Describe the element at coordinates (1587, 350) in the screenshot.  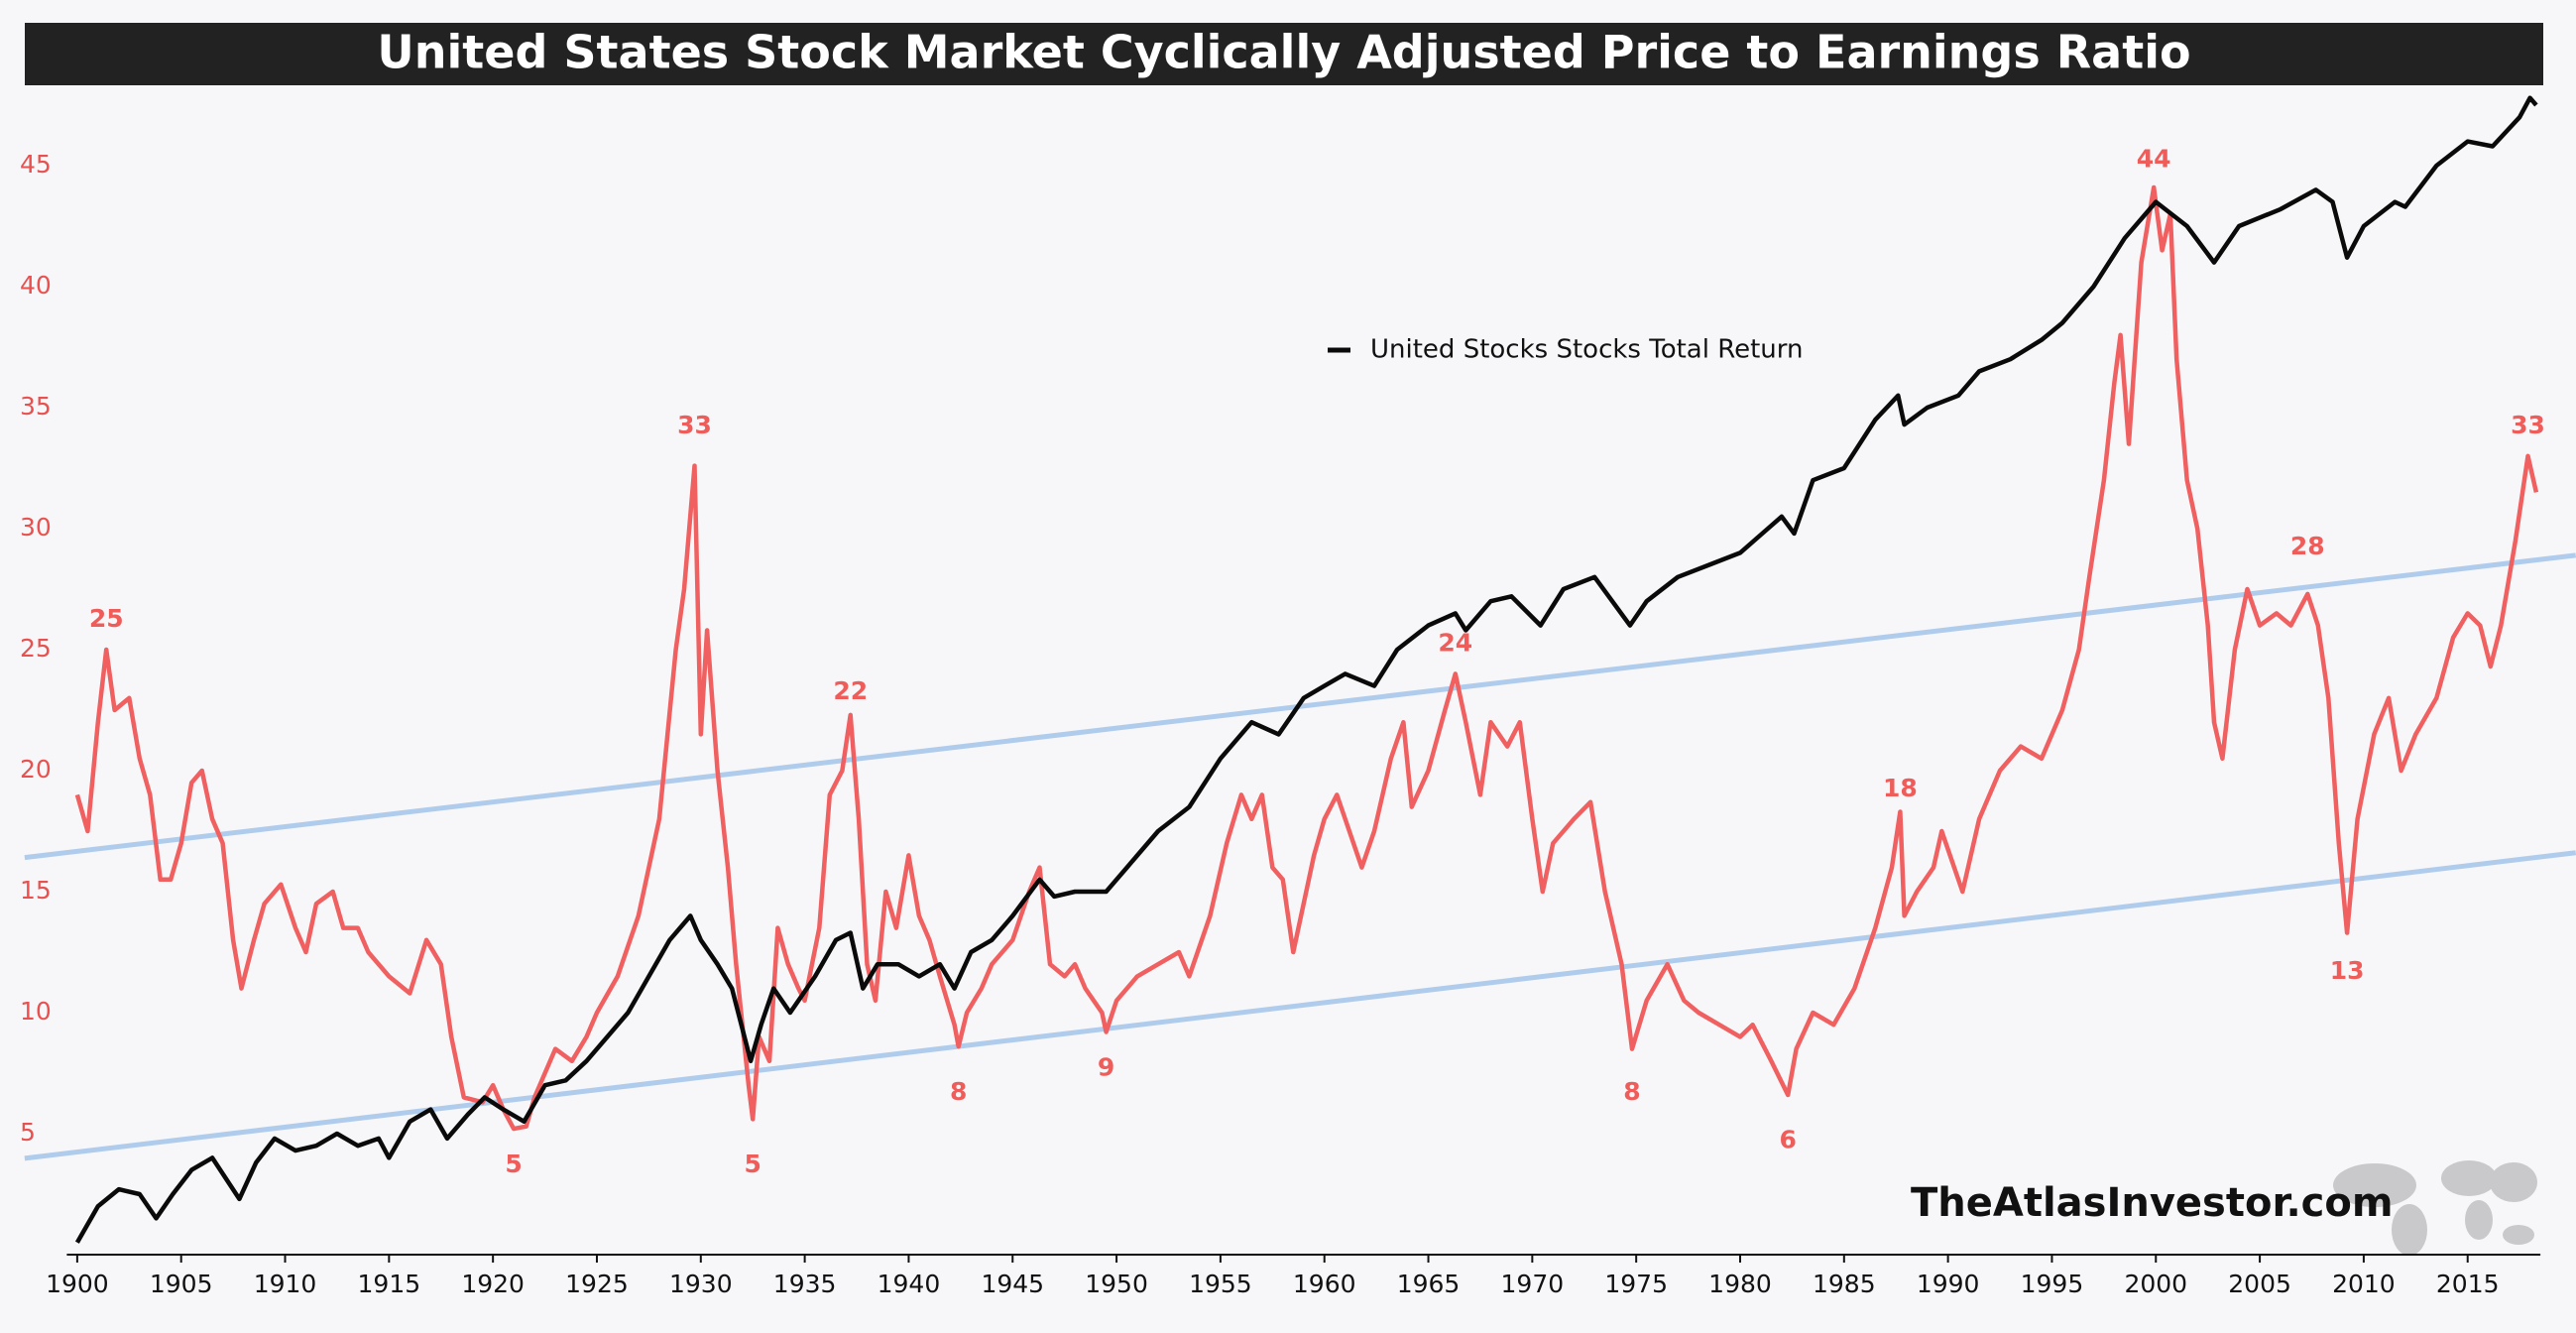
I see `legend-label: United Stocks Stocks Total Return` at that location.